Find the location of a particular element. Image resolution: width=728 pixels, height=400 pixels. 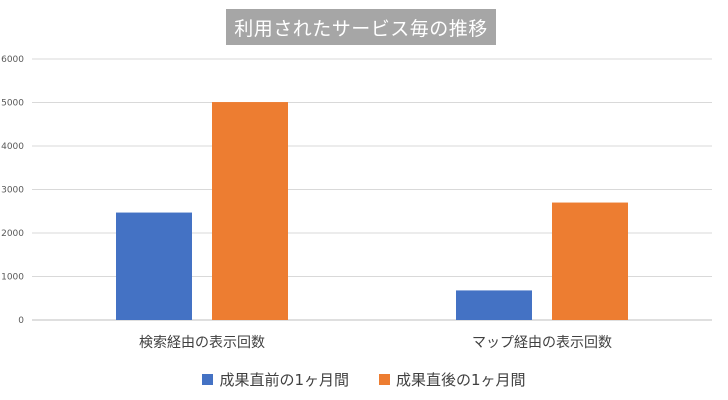

y-tick-label: 0 is located at coordinates (21, 321).